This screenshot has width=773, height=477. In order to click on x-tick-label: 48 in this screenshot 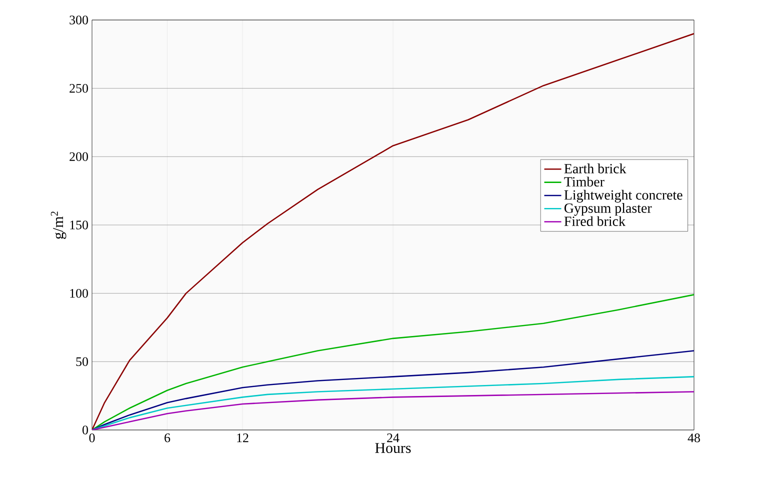, I will do `click(694, 438)`.